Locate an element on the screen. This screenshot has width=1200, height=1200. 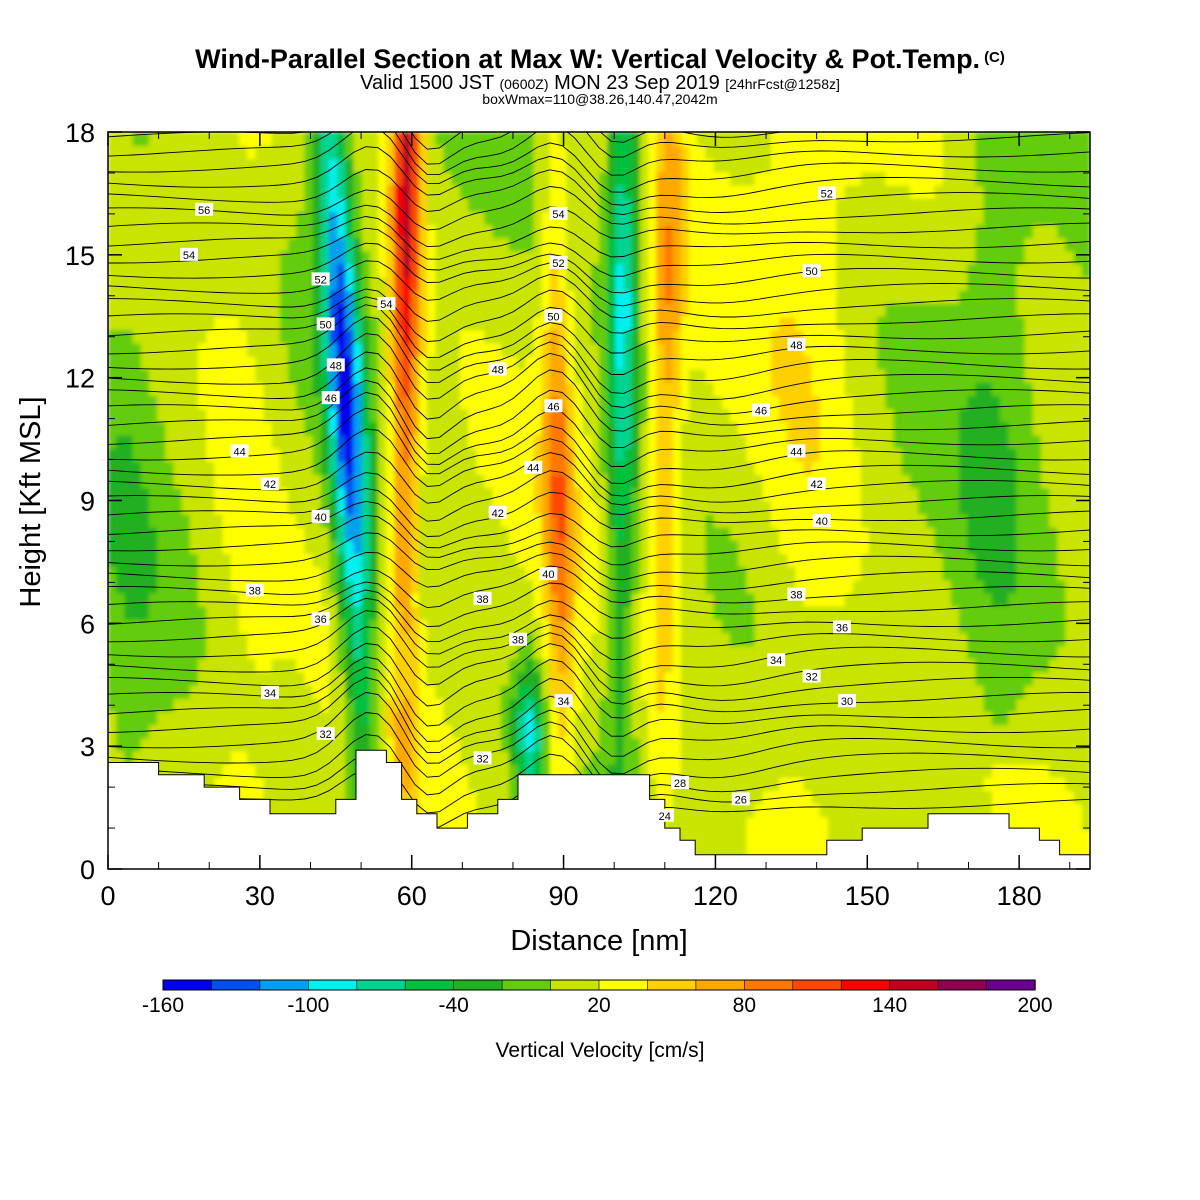
colorbar-tick-label: 200 is located at coordinates (1034, 1005).